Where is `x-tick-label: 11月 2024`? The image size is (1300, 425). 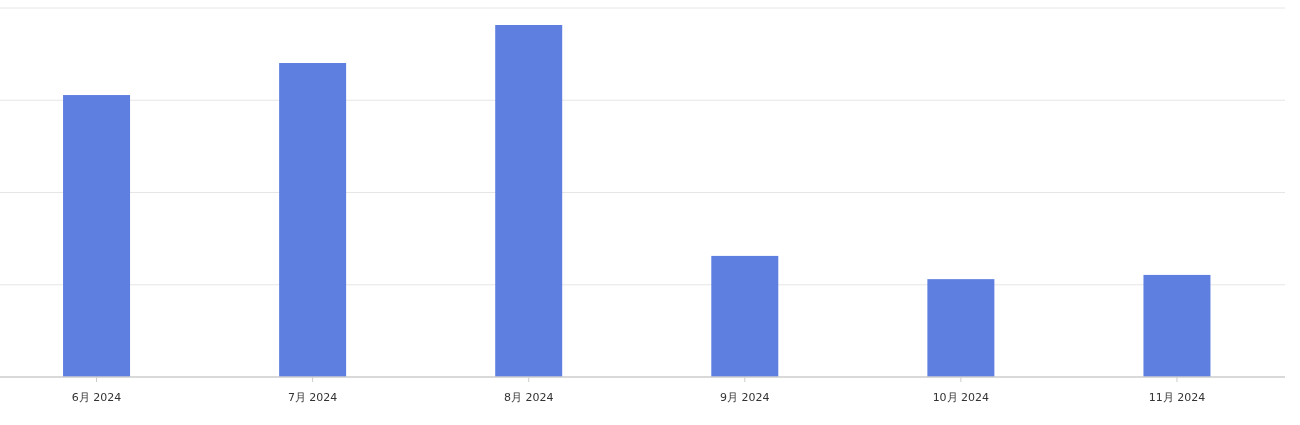 x-tick-label: 11月 2024 is located at coordinates (1177, 397).